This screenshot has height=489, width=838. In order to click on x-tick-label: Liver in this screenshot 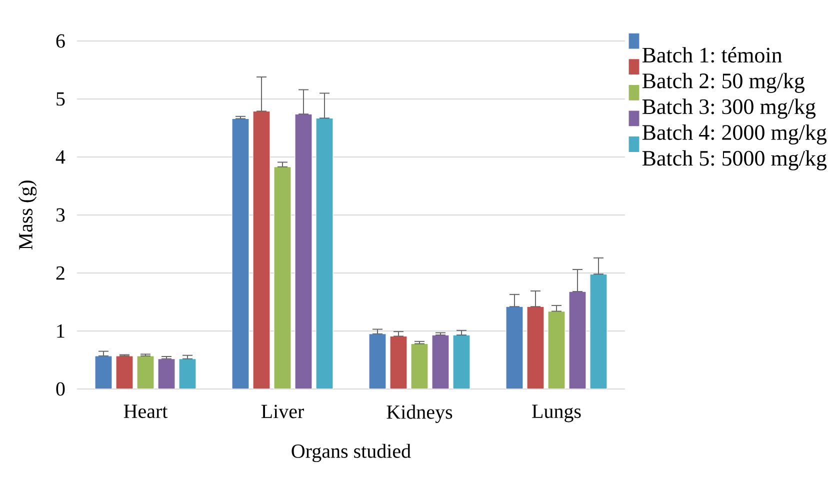, I will do `click(282, 411)`.